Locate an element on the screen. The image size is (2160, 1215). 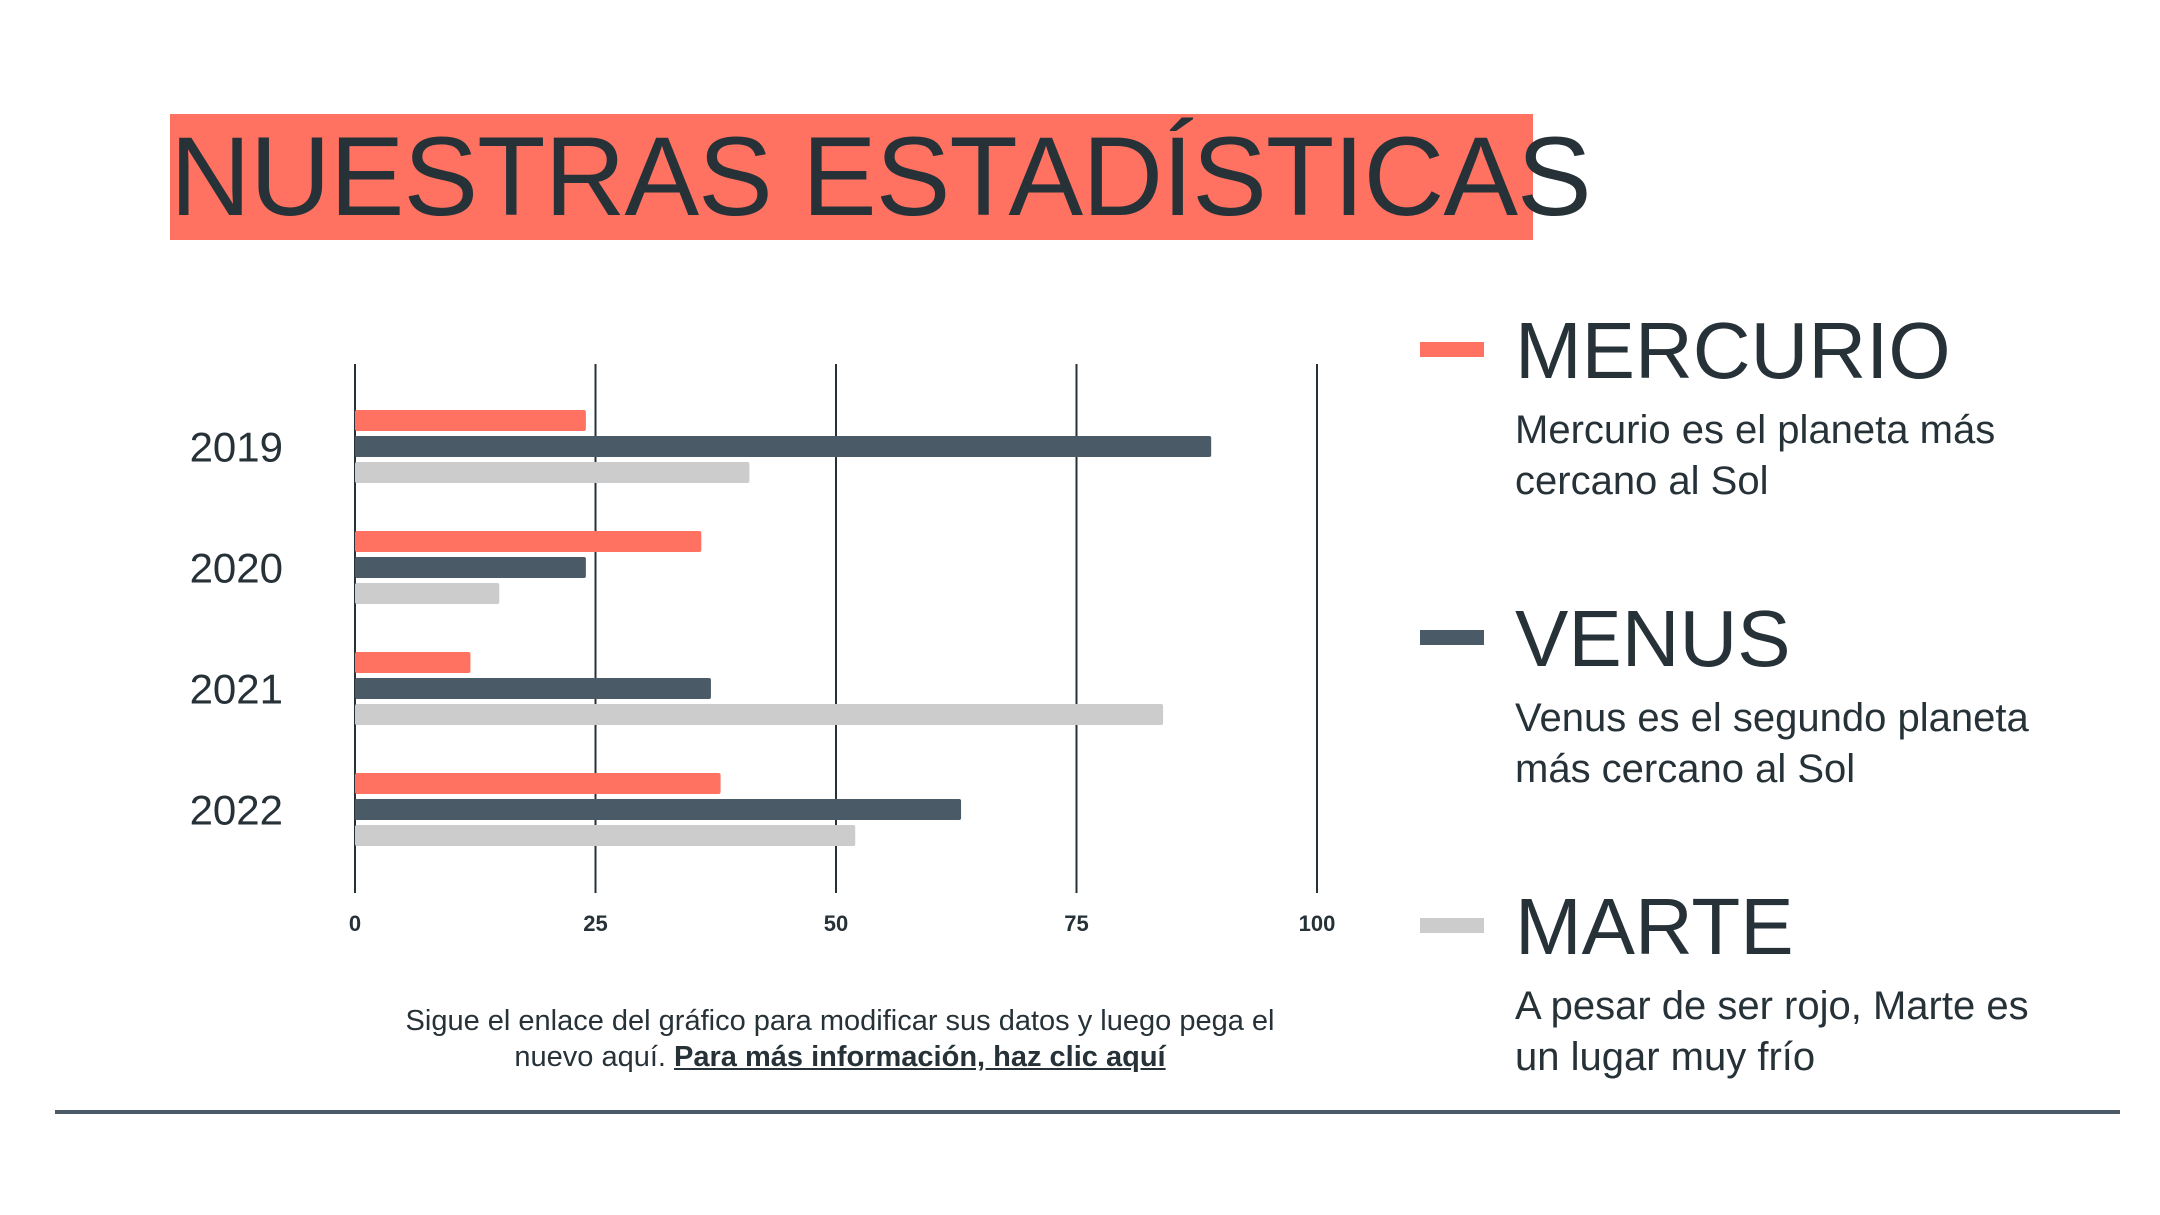
tick-label-0: 0 is located at coordinates (355, 923).